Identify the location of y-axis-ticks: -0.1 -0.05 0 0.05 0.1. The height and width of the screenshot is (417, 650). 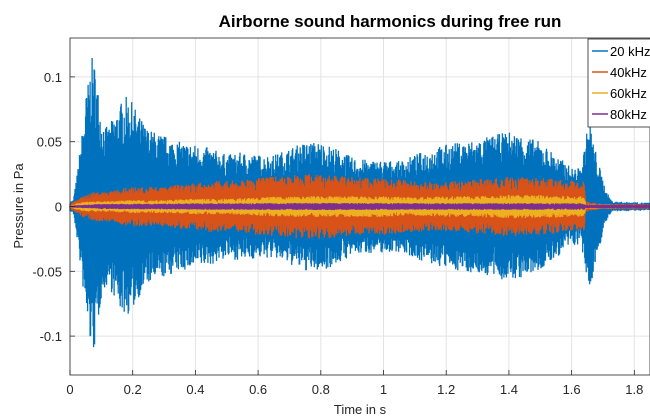
(53, 207).